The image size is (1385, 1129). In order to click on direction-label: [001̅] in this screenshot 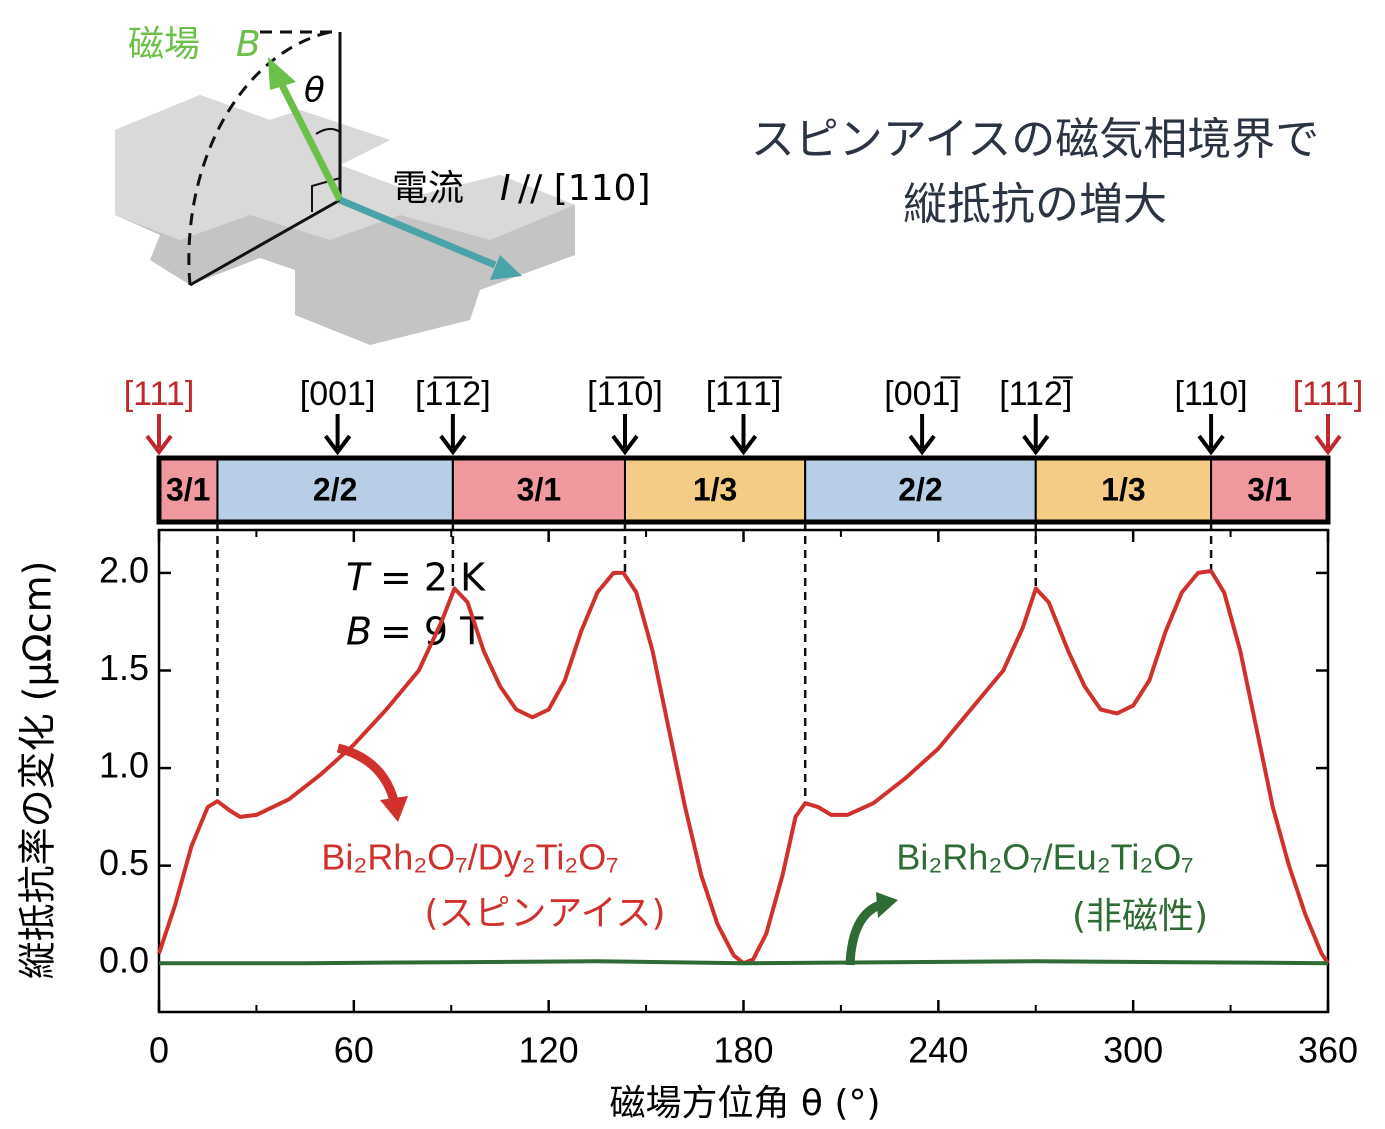, I will do `click(922, 394)`.